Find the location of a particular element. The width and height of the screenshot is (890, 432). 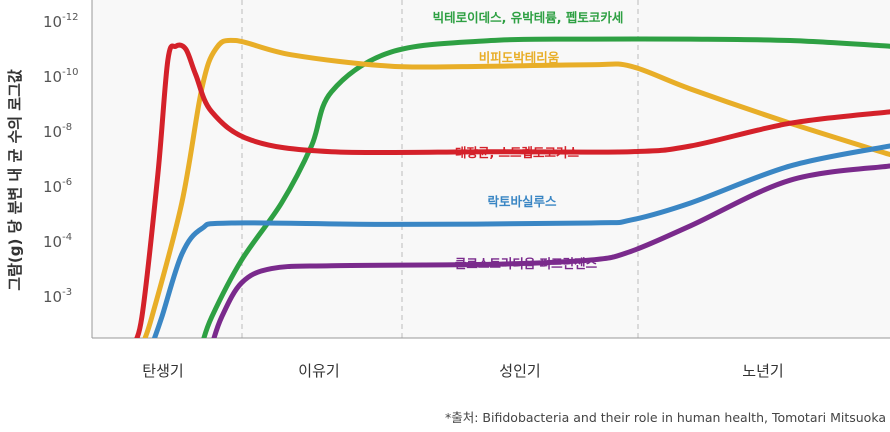

series-label: 빅테로이데스, 유박테륨, 펩토코카세 is located at coordinates (528, 17).